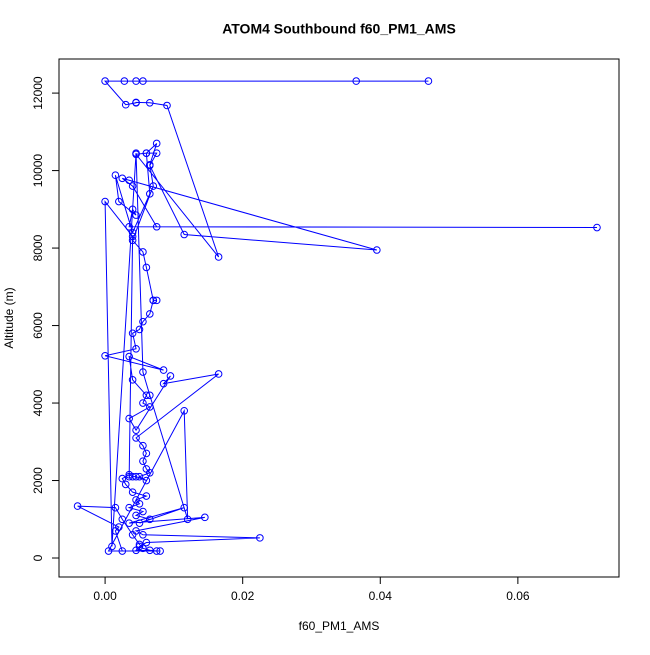 This screenshot has height=655, width=650. What do you see at coordinates (38, 325) in the screenshot?
I see `y-tick-label: 6000` at bounding box center [38, 325].